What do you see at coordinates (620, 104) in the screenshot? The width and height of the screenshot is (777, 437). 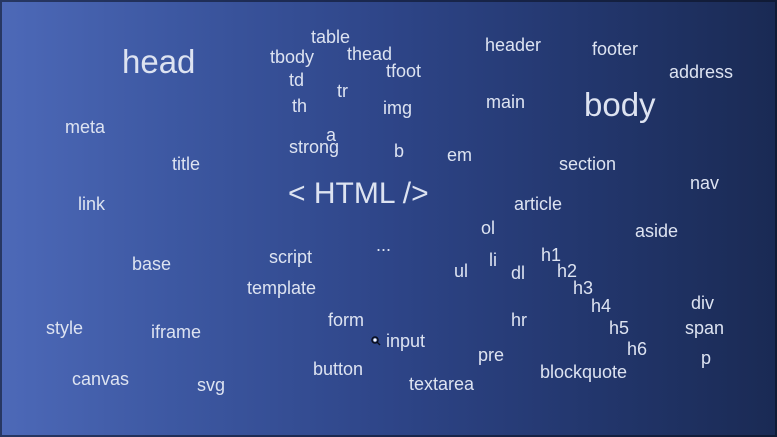 I see `word-body: body` at bounding box center [620, 104].